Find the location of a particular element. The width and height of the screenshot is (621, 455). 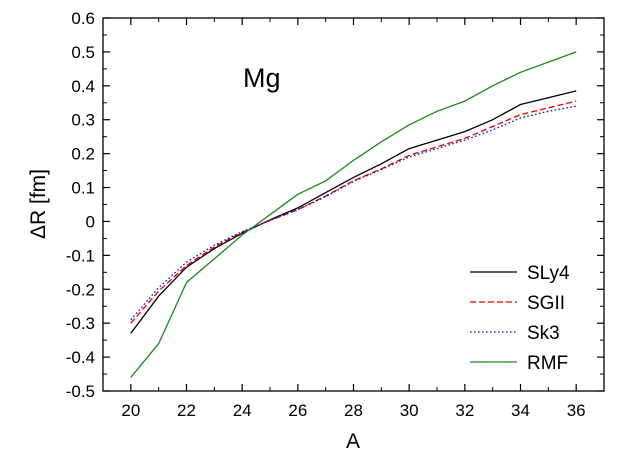

y-tick-label: -0.5 is located at coordinates (80, 391).